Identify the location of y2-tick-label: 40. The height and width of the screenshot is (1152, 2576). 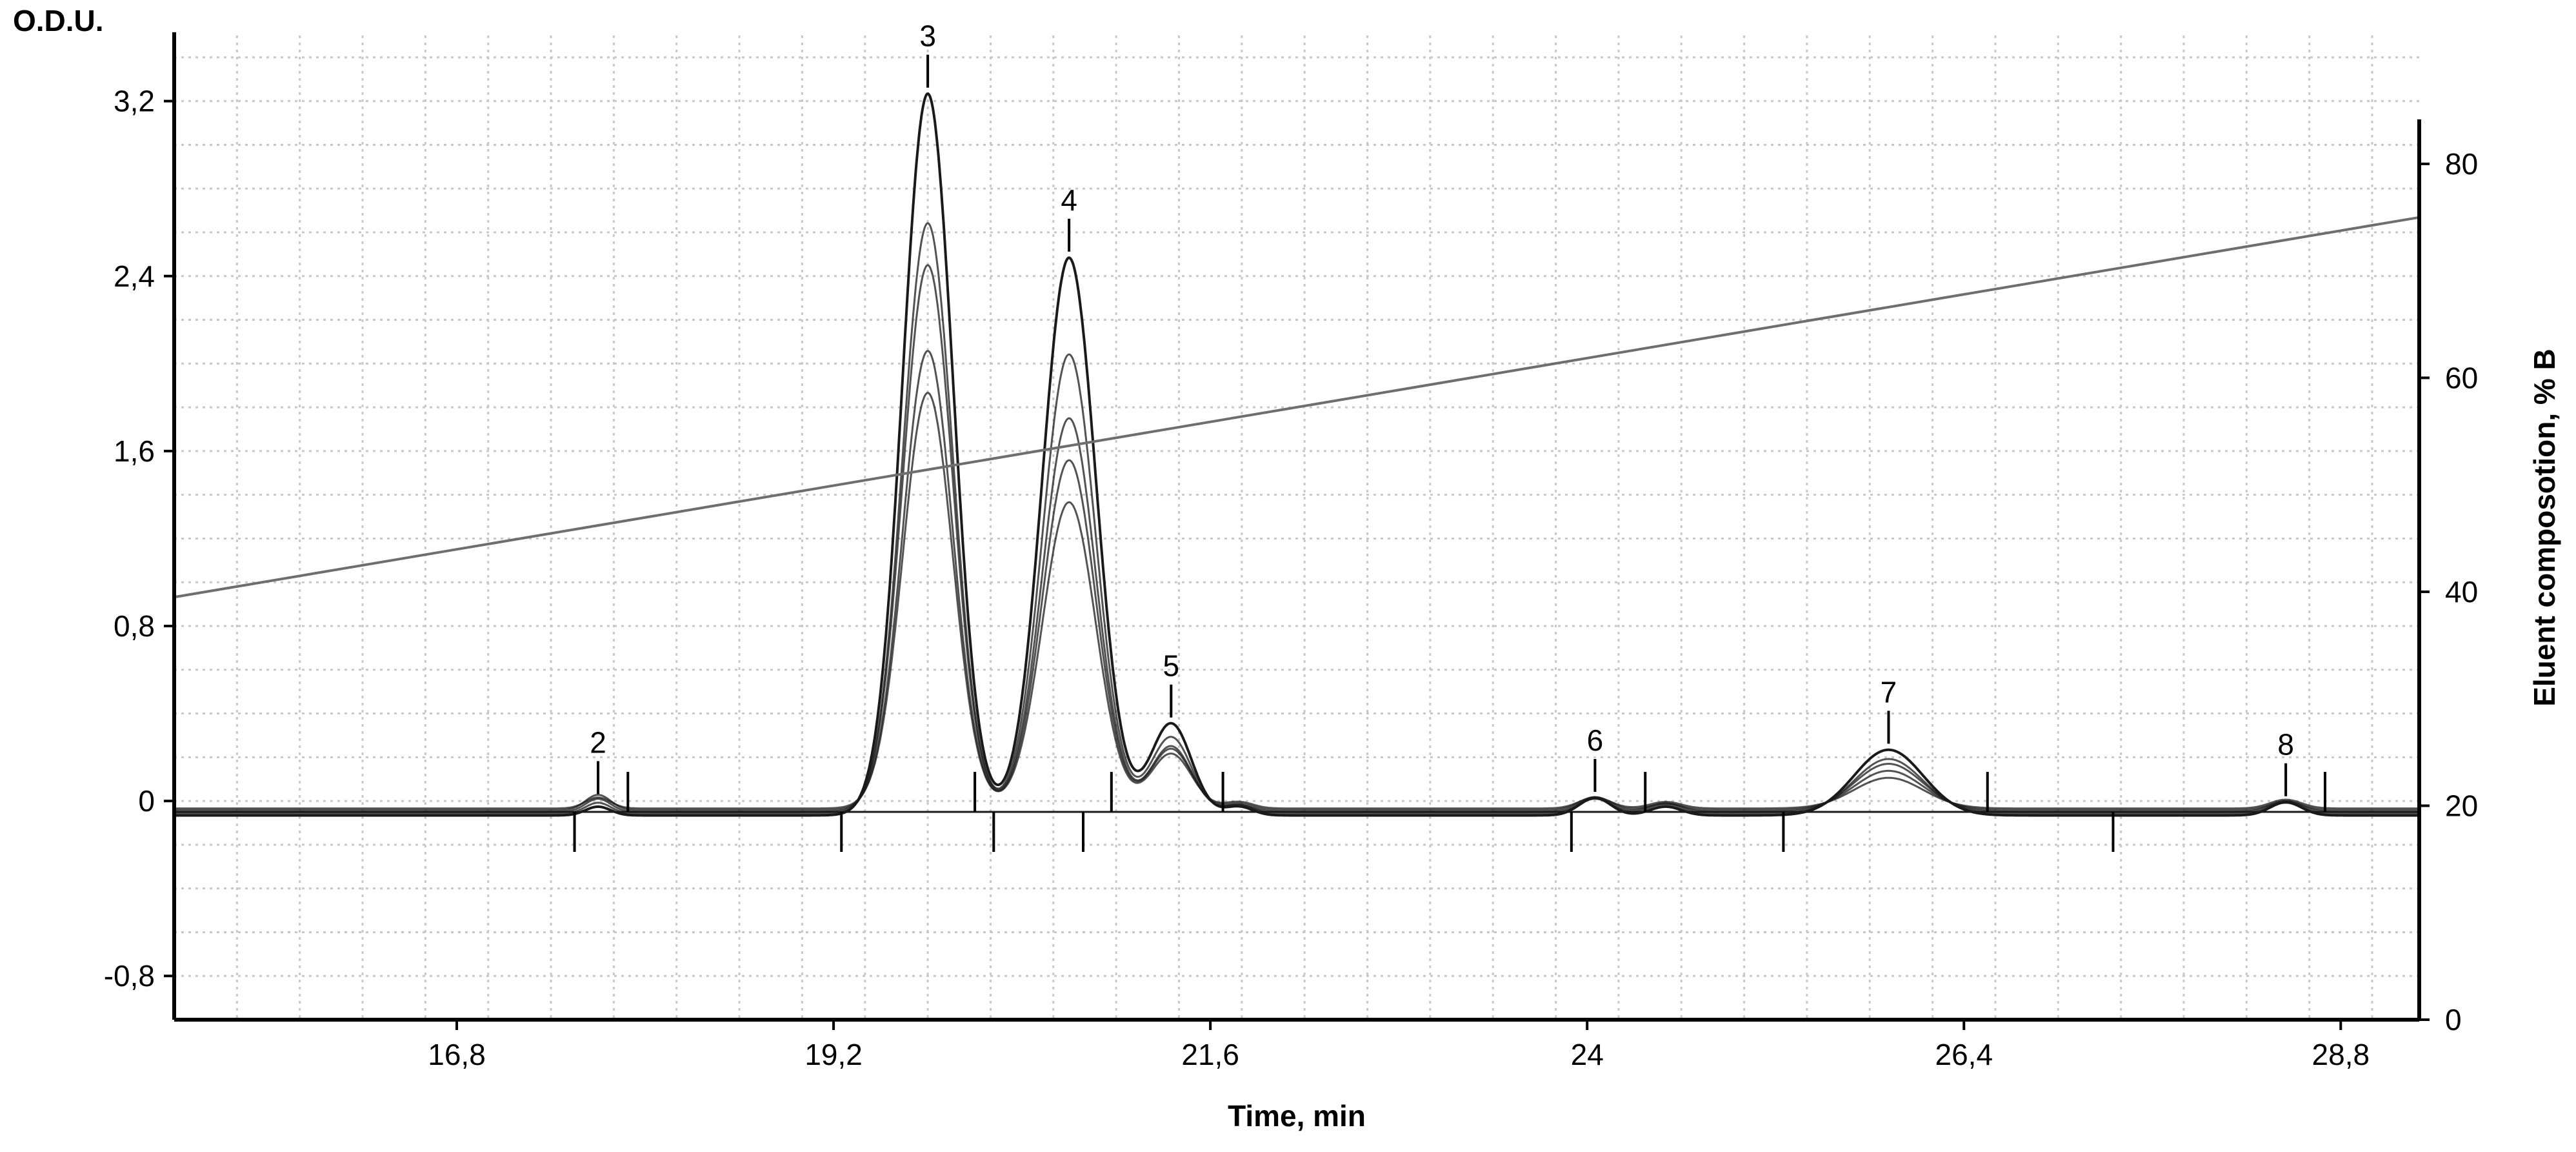
(2461, 592).